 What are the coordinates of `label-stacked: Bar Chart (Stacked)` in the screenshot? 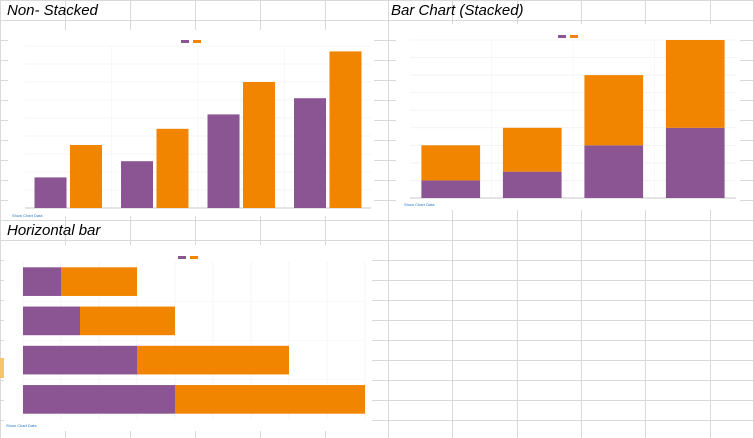 It's located at (457, 10).